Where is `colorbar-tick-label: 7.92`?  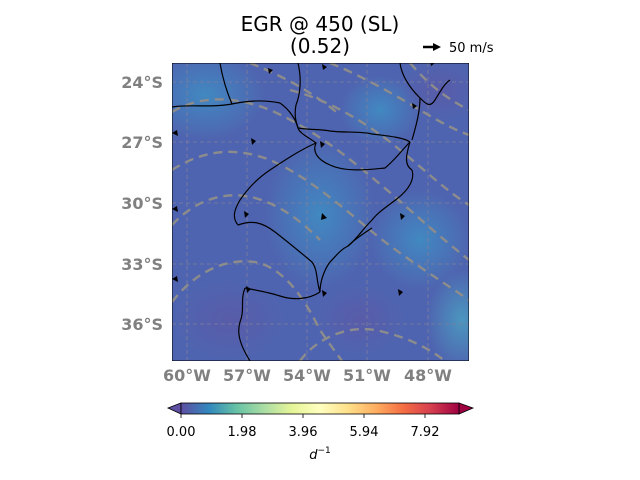 colorbar-tick-label: 7.92 is located at coordinates (425, 432).